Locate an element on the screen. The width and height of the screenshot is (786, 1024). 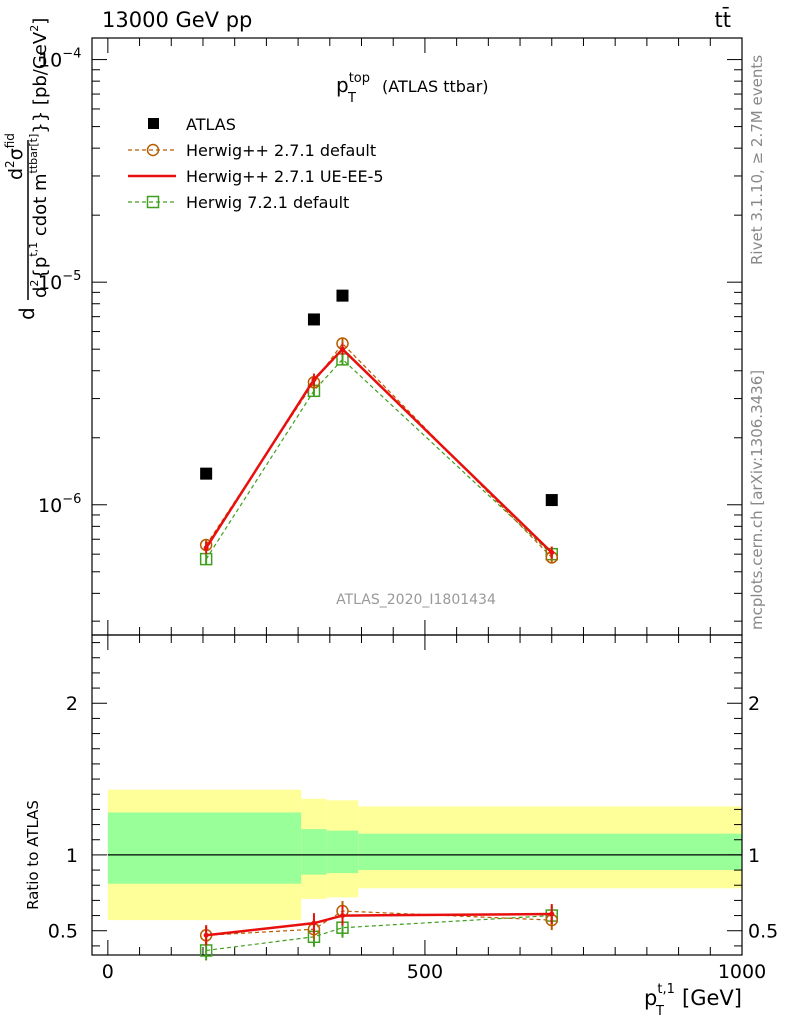
legend-marker-atlas is located at coordinates (153, 123).